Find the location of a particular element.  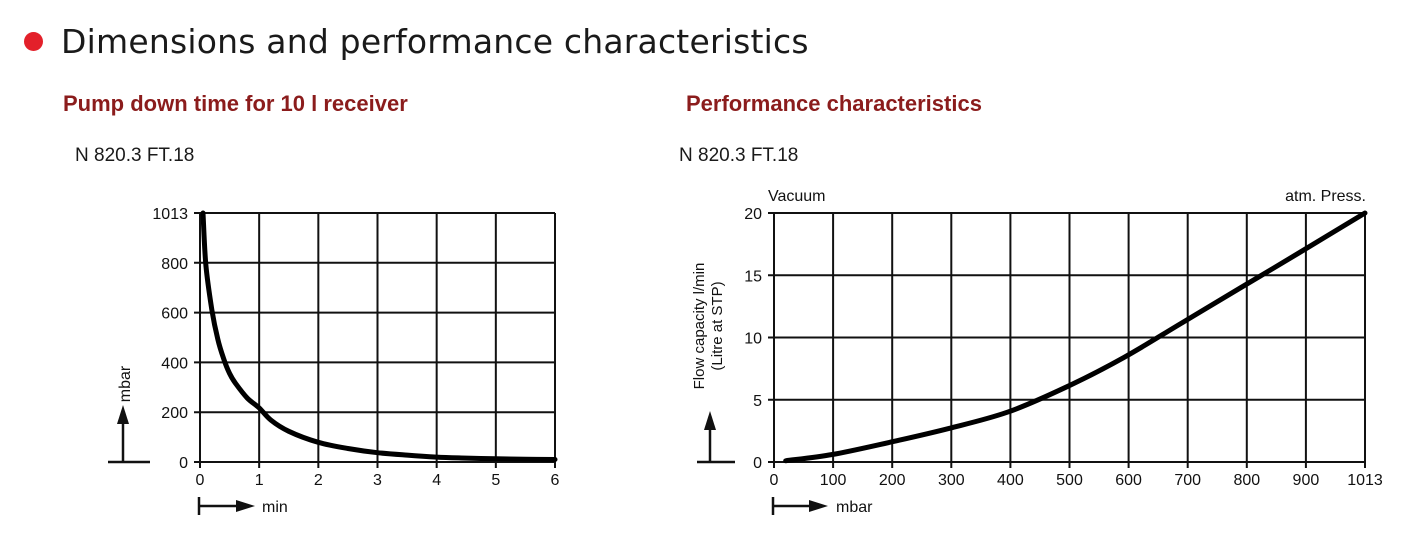

x-tick-label: 100 is located at coordinates (833, 480).